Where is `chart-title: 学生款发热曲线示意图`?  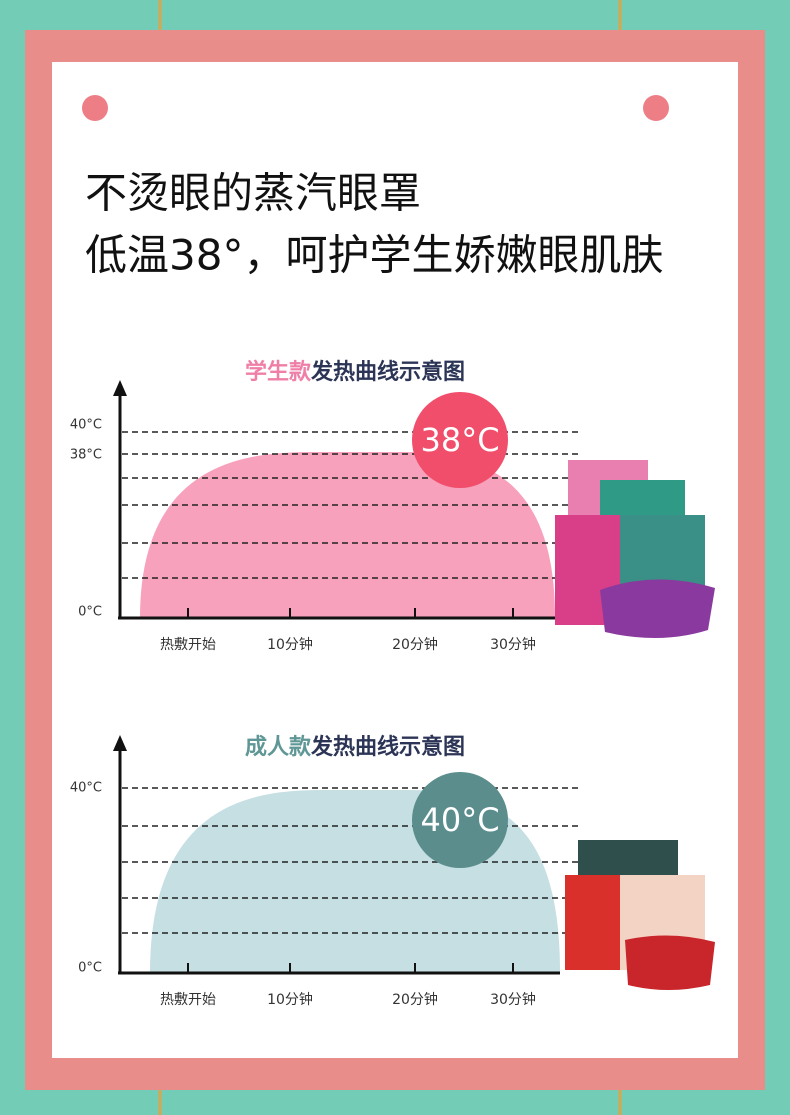 chart-title: 学生款发热曲线示意图 is located at coordinates (355, 372).